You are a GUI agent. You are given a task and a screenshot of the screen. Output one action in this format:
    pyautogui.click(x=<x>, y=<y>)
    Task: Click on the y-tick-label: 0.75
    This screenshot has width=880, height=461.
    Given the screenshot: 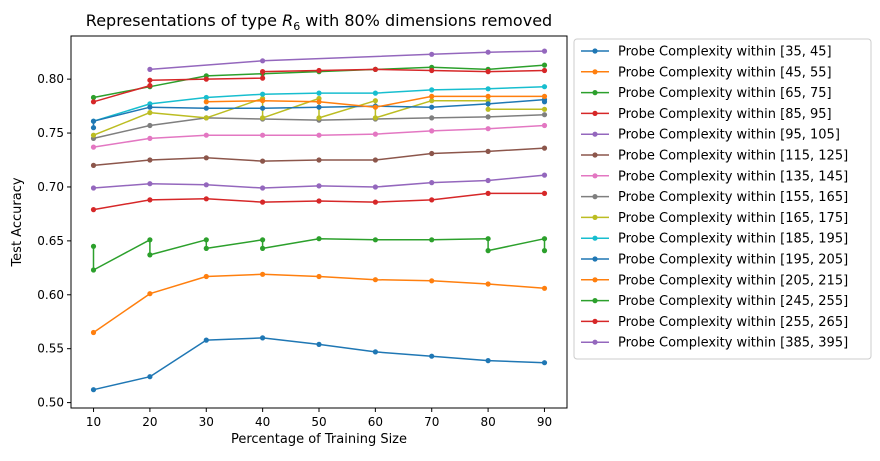 What is the action you would take?
    pyautogui.click(x=50, y=133)
    